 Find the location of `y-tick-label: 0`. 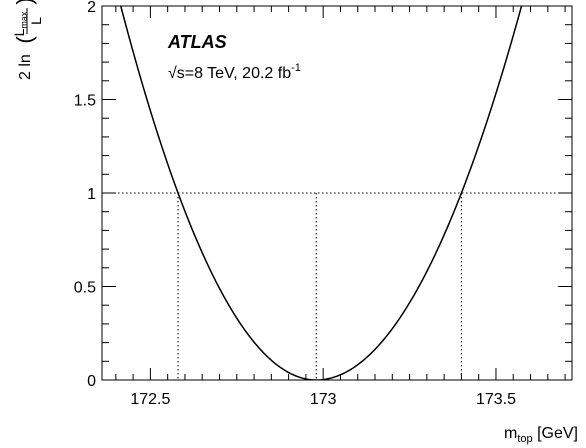

y-tick-label: 0 is located at coordinates (91, 381).